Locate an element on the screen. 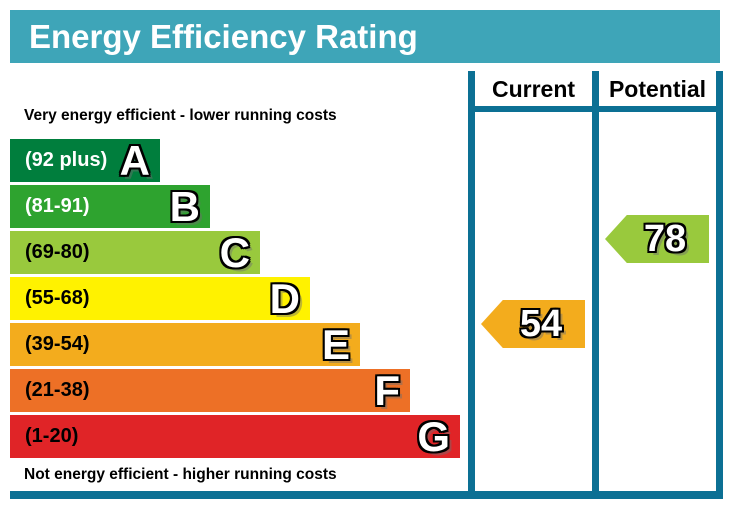  potential-rating-value: 78 is located at coordinates (665, 239).